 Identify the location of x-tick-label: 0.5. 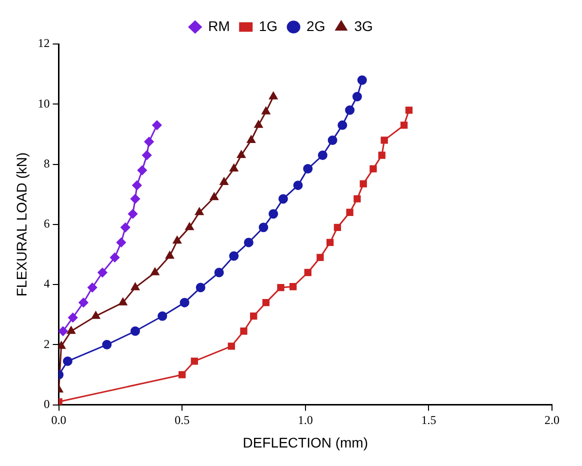
(182, 420).